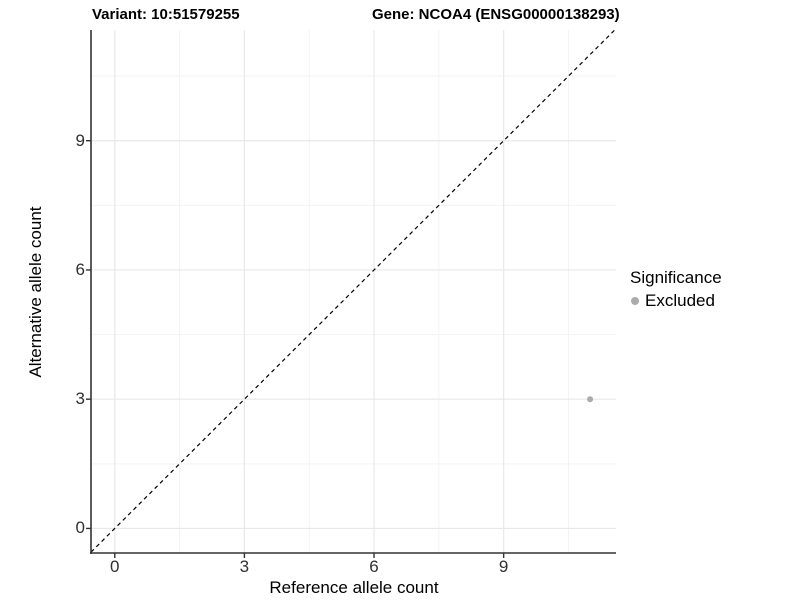 The image size is (800, 600). What do you see at coordinates (80, 528) in the screenshot?
I see `y-tick-label: 0` at bounding box center [80, 528].